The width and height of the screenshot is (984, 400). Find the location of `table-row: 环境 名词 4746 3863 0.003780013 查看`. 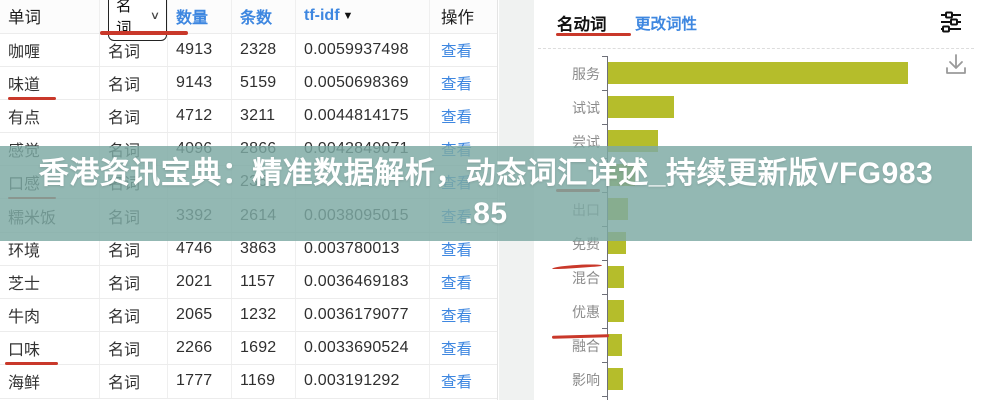

table-row: 环境 名词 4746 3863 0.003780013 查看 is located at coordinates (248, 249).